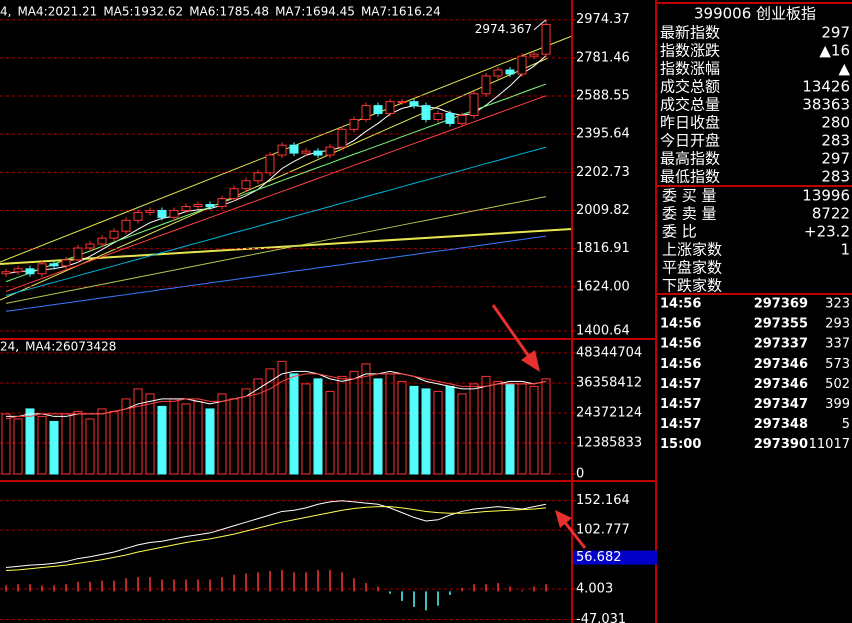  Describe the element at coordinates (835, 33) in the screenshot. I see `stat-value: 297` at that location.